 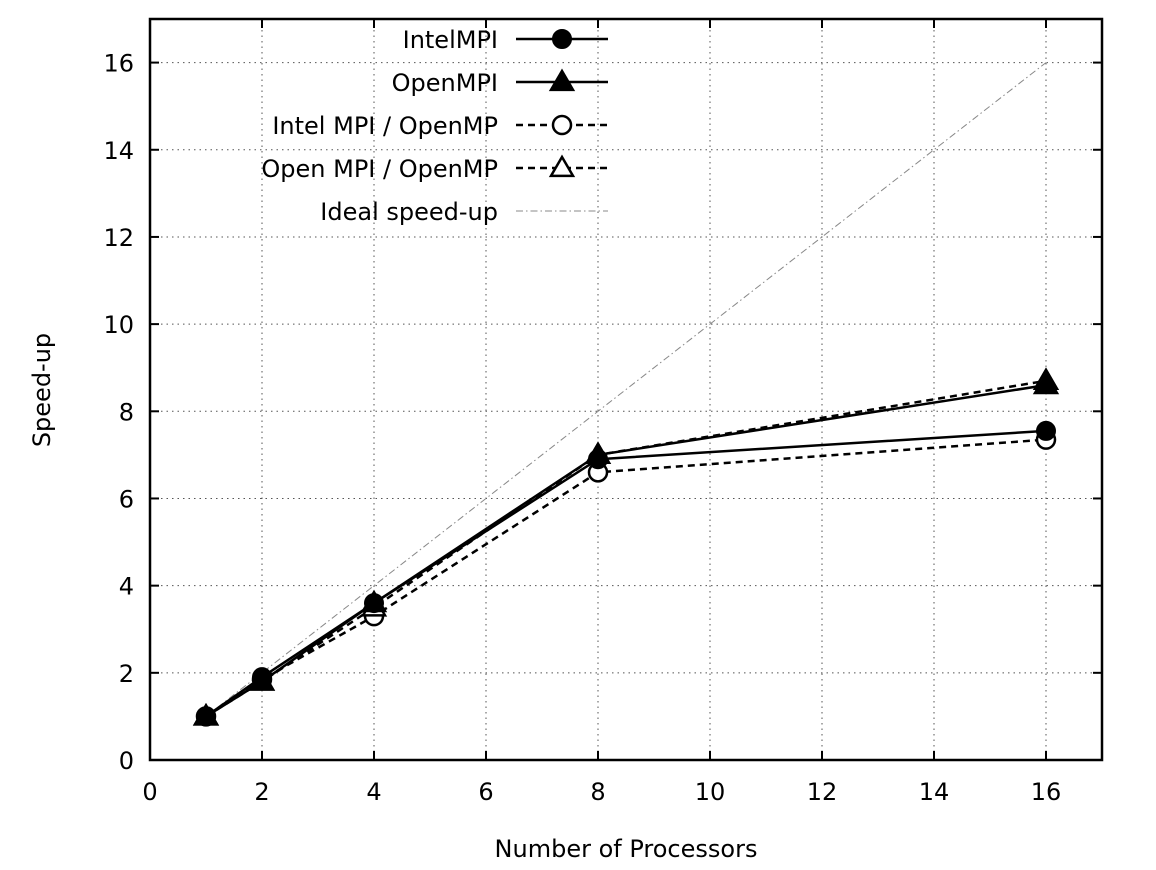 What do you see at coordinates (126, 587) in the screenshot?
I see `y-tick-label: 4` at bounding box center [126, 587].